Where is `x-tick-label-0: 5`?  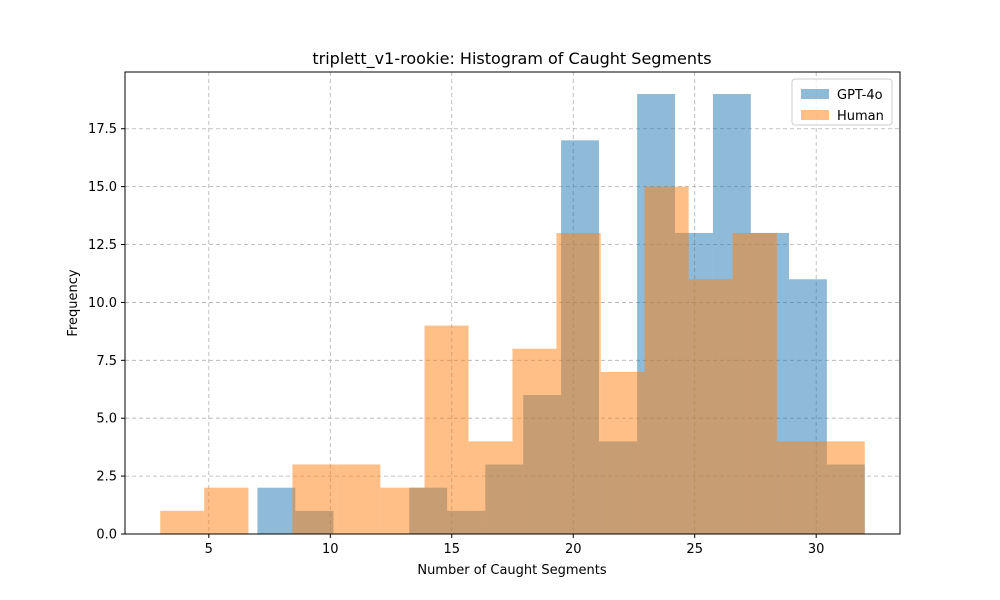
x-tick-label-0: 5 is located at coordinates (209, 549).